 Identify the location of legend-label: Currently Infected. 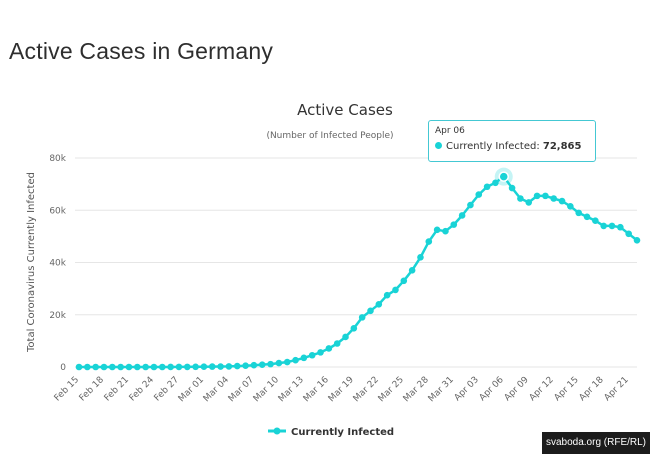
(342, 432).